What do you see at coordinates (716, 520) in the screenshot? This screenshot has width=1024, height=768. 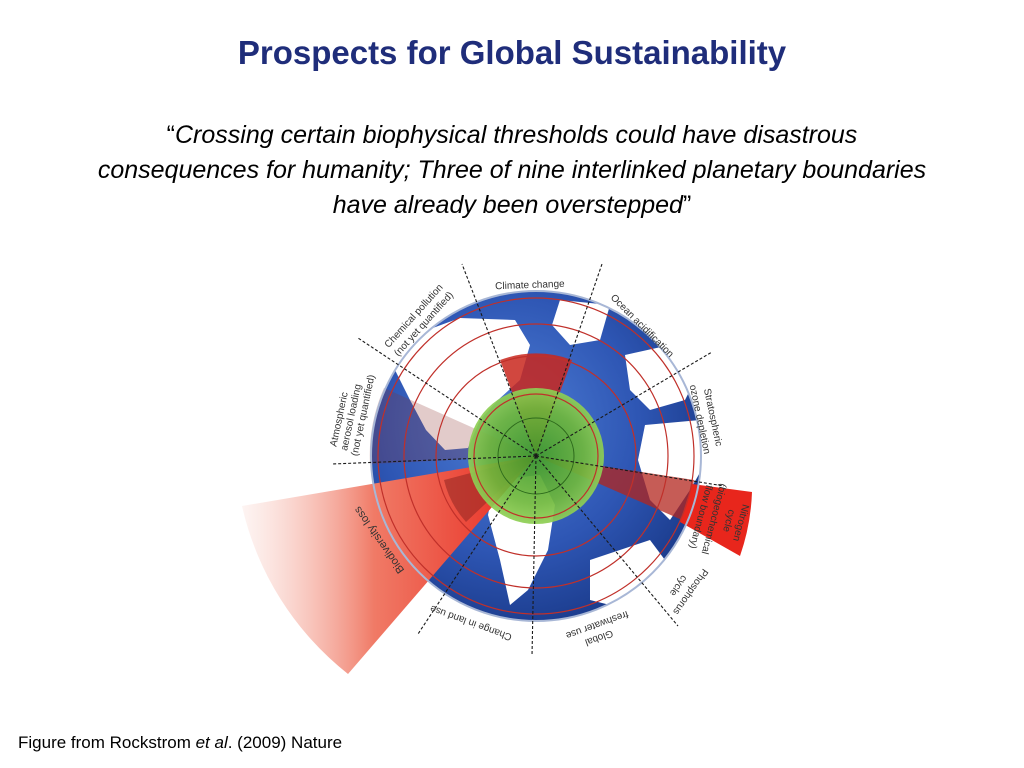 I see `nitrogen-cycle-overshoot` at bounding box center [716, 520].